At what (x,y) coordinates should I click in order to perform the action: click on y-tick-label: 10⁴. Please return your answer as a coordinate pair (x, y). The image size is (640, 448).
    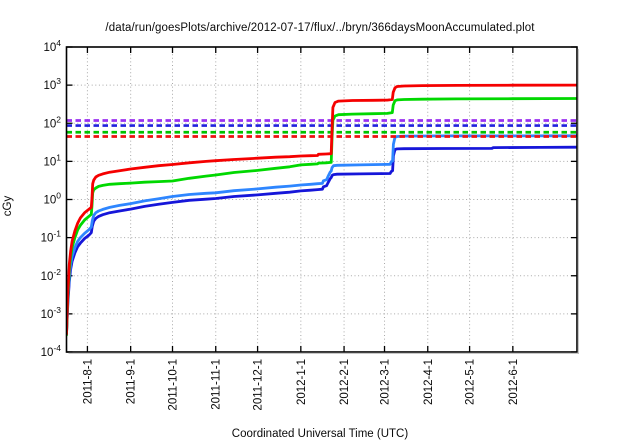
    Looking at the image, I should click on (52, 46).